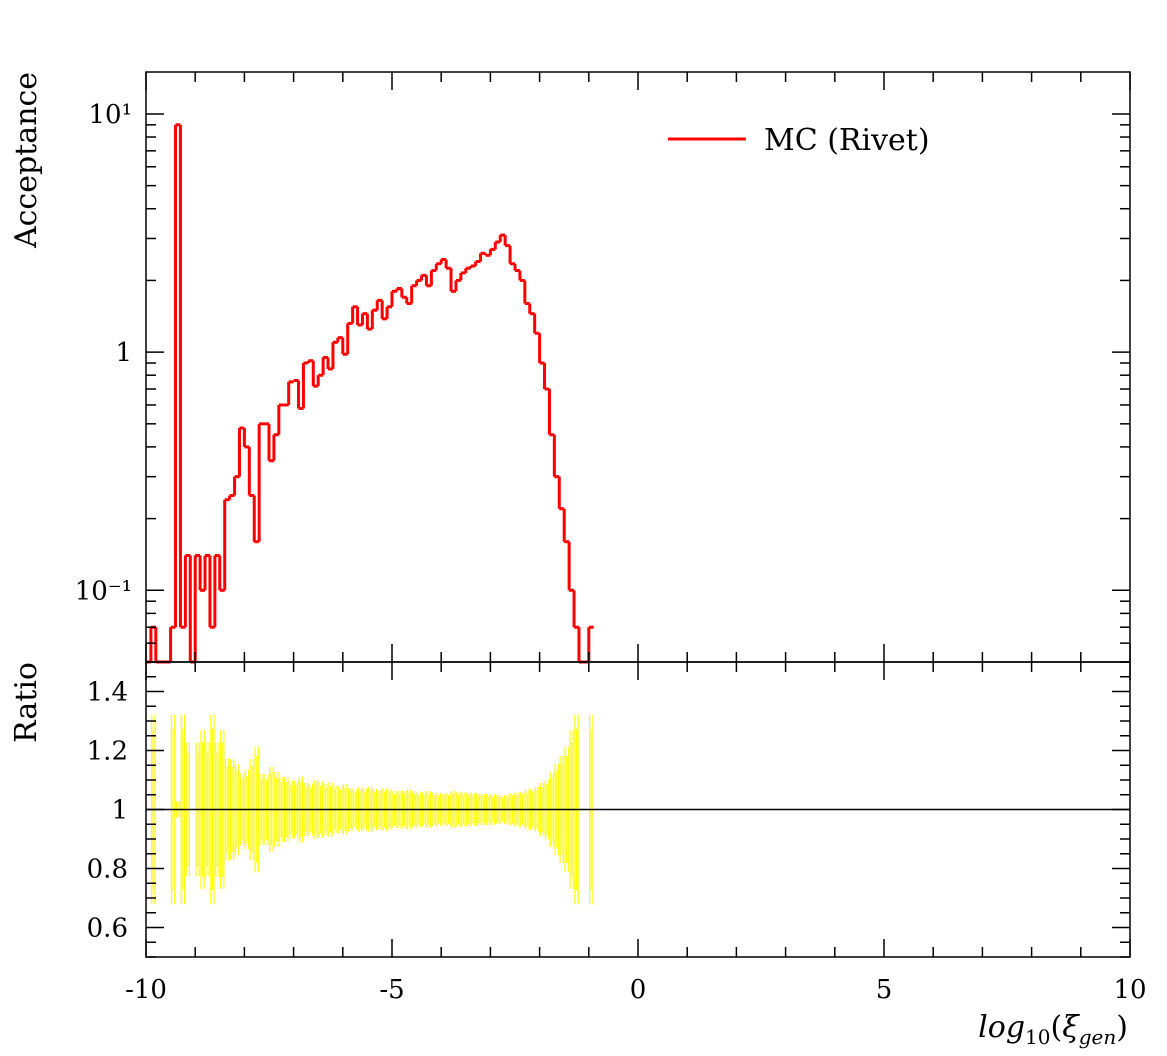 Image resolution: width=1167 pixels, height=1056 pixels. Describe the element at coordinates (26, 702) in the screenshot. I see `y-axis-label-ratio: Ratio` at that location.